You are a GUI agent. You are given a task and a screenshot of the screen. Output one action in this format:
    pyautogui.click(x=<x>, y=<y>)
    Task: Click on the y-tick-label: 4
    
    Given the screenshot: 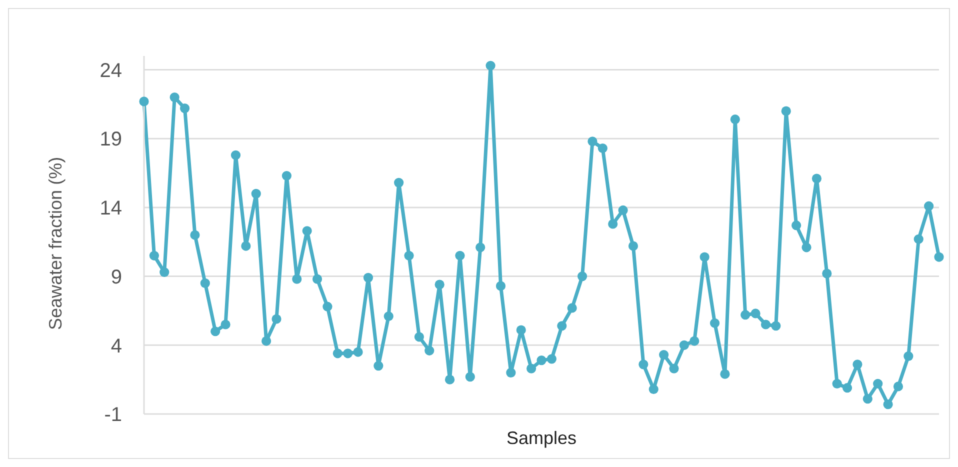 What is the action you would take?
    pyautogui.click(x=116, y=346)
    